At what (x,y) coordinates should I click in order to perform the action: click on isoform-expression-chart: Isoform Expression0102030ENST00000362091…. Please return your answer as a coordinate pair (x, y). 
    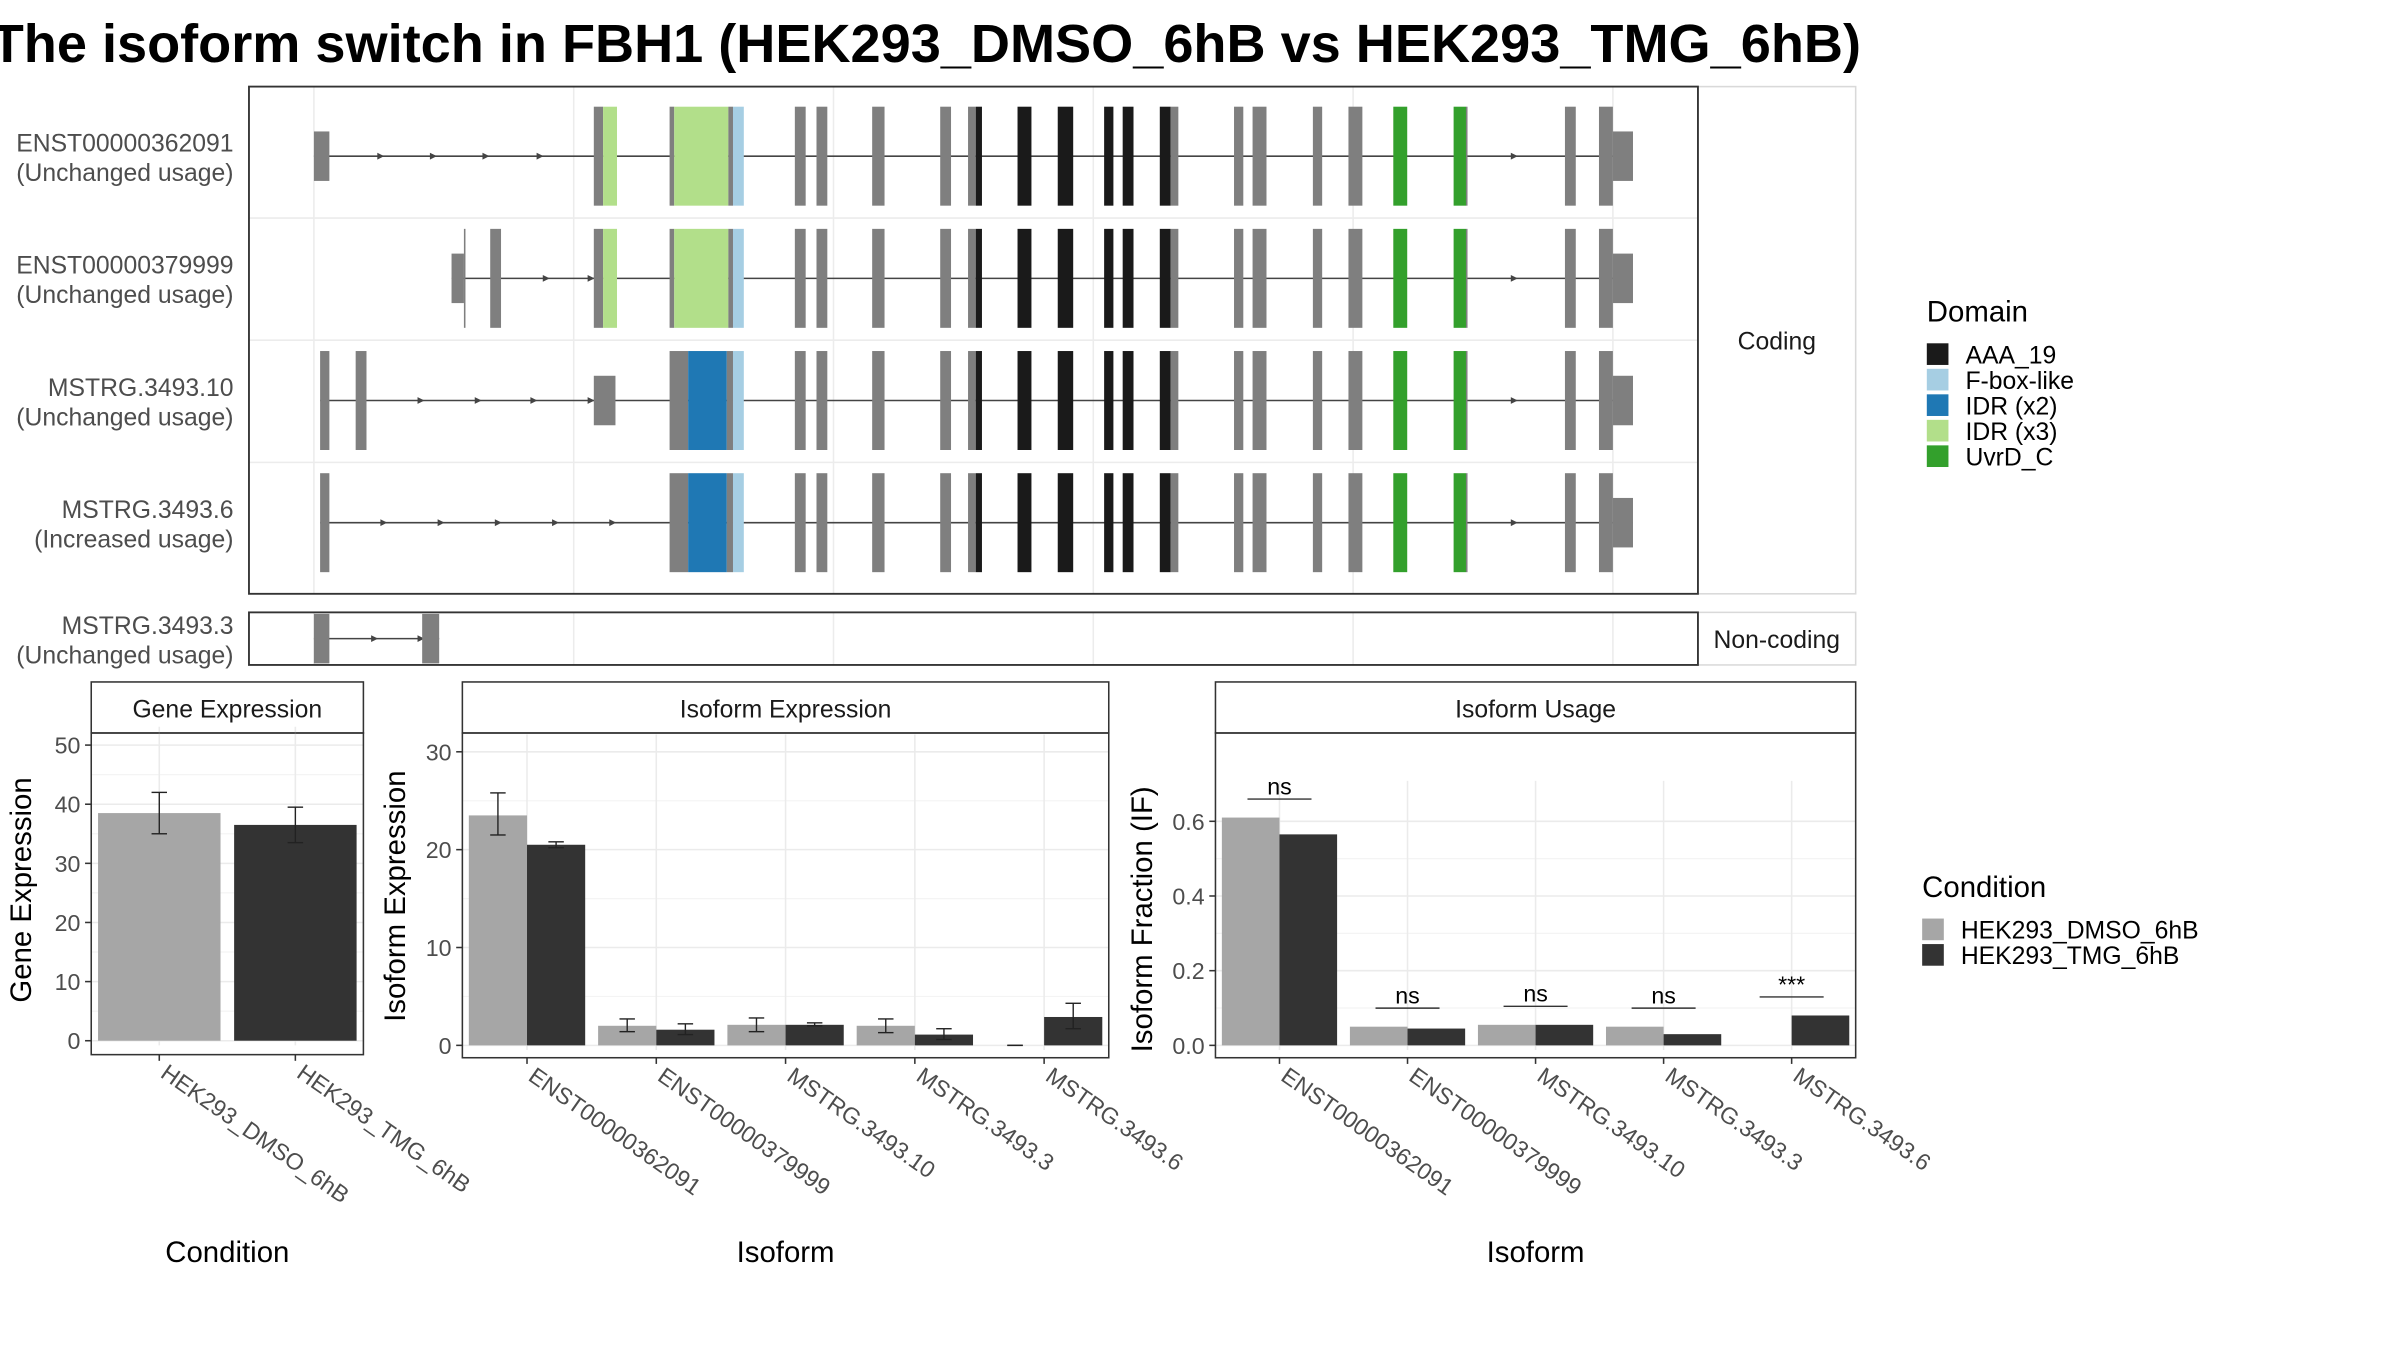
    Looking at the image, I should click on (783, 975).